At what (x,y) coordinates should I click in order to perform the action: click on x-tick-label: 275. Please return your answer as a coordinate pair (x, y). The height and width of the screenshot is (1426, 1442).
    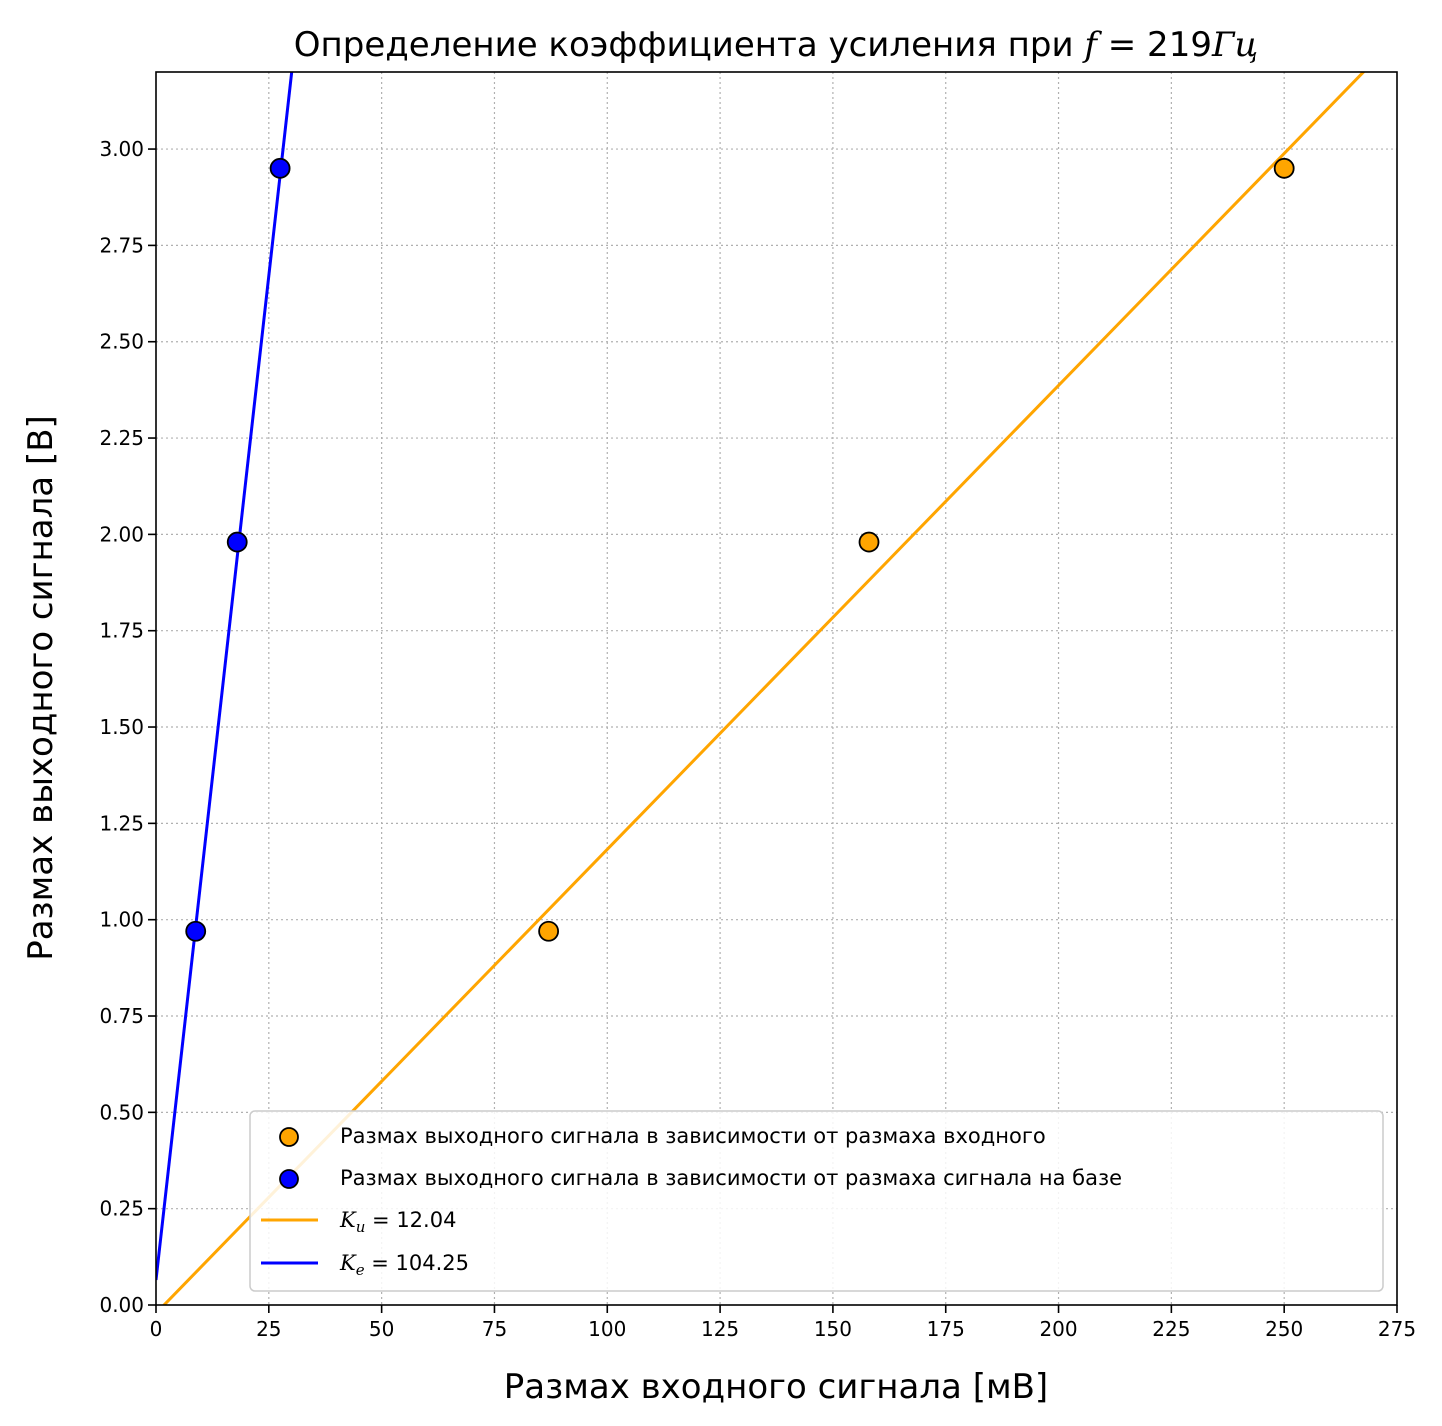
    Looking at the image, I should click on (1397, 1329).